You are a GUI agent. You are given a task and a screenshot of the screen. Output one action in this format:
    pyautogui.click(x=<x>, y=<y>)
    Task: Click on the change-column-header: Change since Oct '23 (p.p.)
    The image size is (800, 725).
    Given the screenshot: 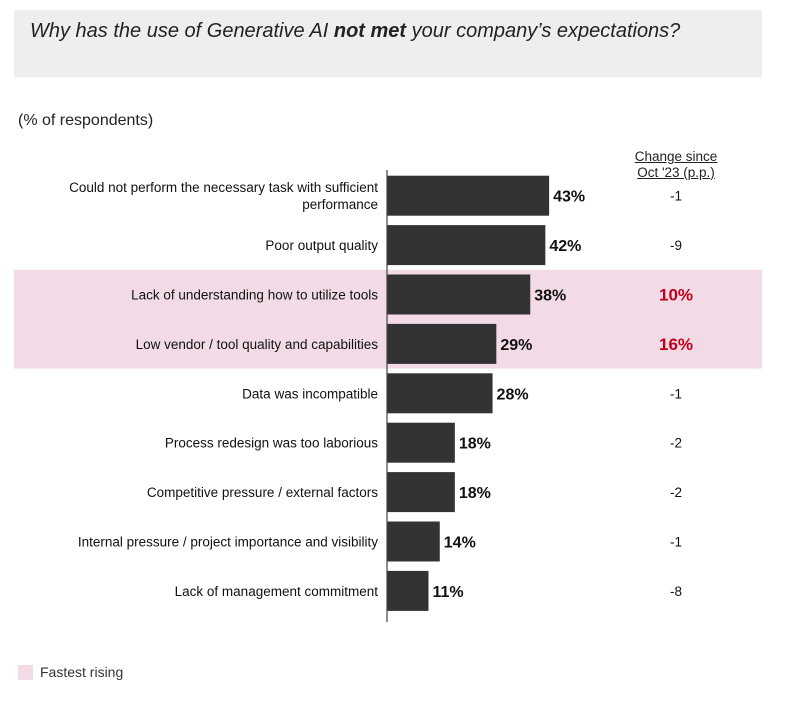 What is the action you would take?
    pyautogui.click(x=676, y=165)
    